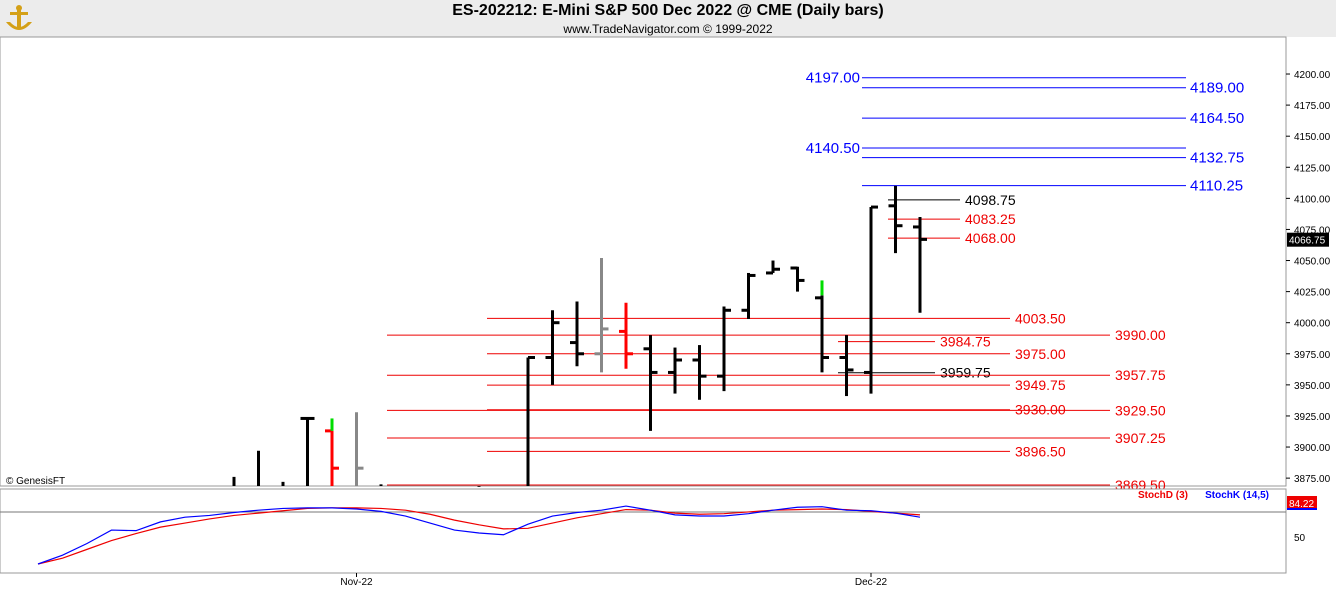 The height and width of the screenshot is (591, 1336). Describe the element at coordinates (1312, 293) in the screenshot. I see `y-tick-label: 4025.00` at that location.